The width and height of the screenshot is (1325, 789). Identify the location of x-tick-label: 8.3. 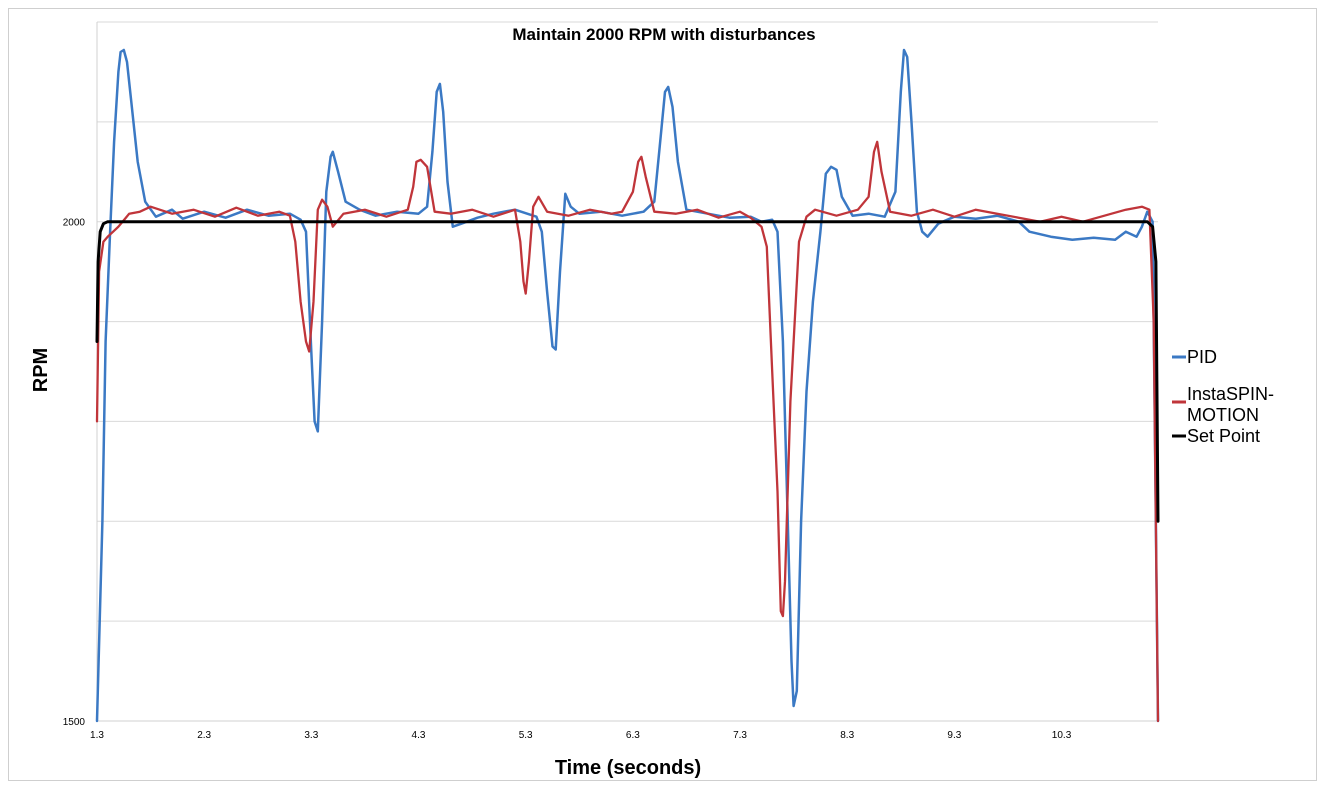
(847, 735).